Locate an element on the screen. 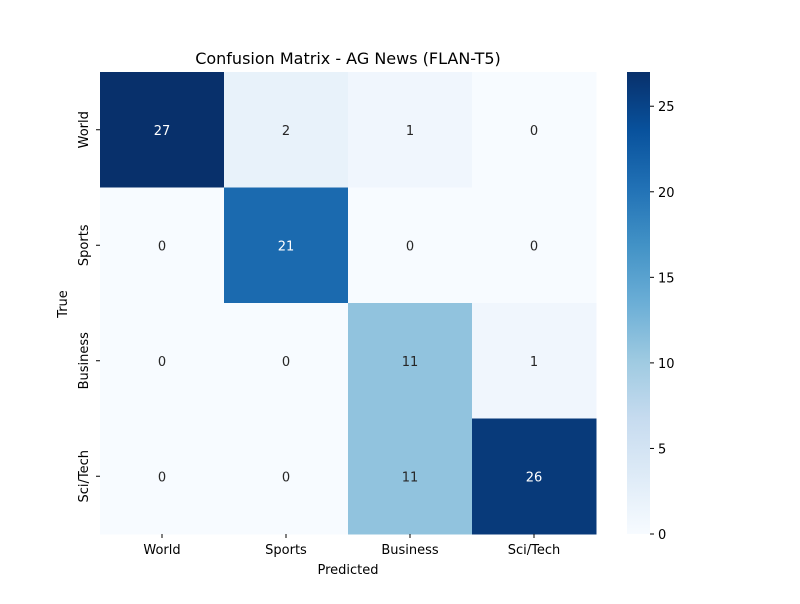 The image size is (800, 604). cell-value-label: 21 is located at coordinates (286, 246).